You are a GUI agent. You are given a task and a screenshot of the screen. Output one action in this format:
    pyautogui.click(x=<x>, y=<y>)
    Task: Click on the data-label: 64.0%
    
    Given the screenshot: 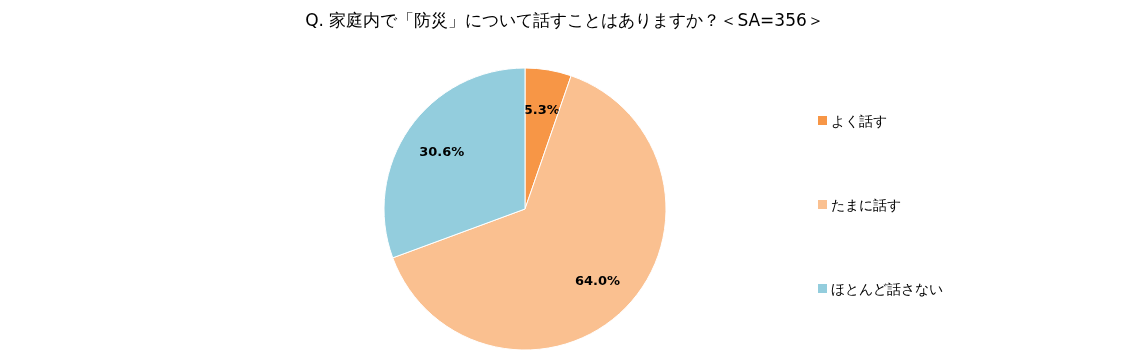 What is the action you would take?
    pyautogui.click(x=597, y=281)
    